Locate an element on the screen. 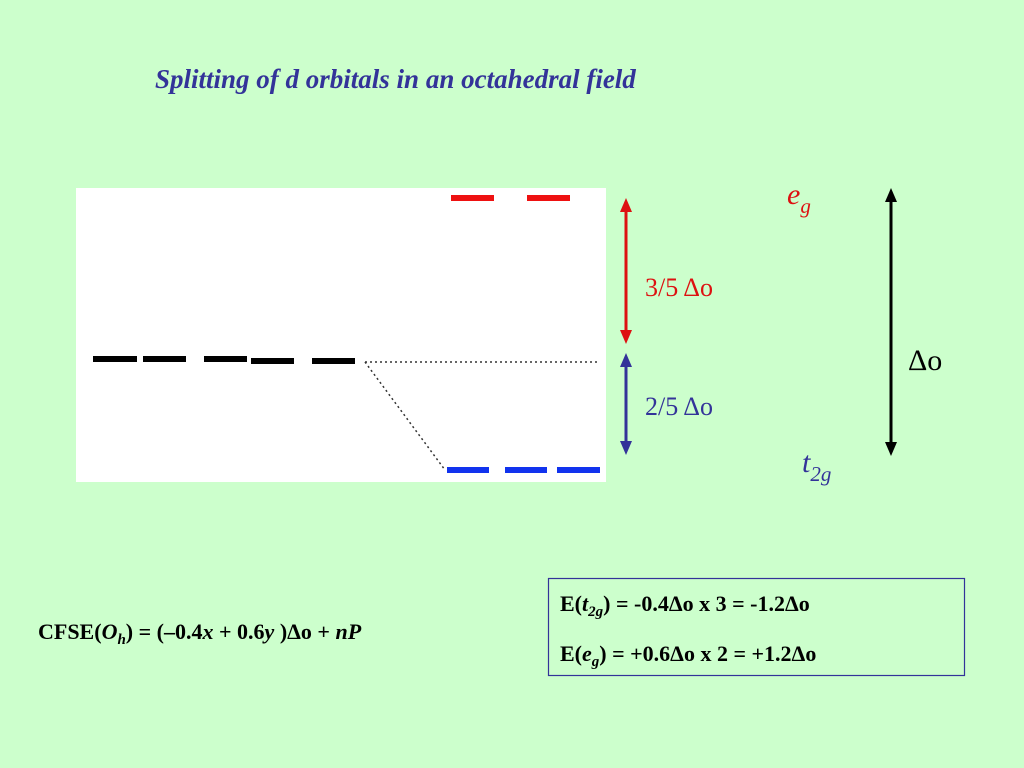 The height and width of the screenshot is (768, 1024). lower-gap-label: 2/5 Δo is located at coordinates (679, 406).